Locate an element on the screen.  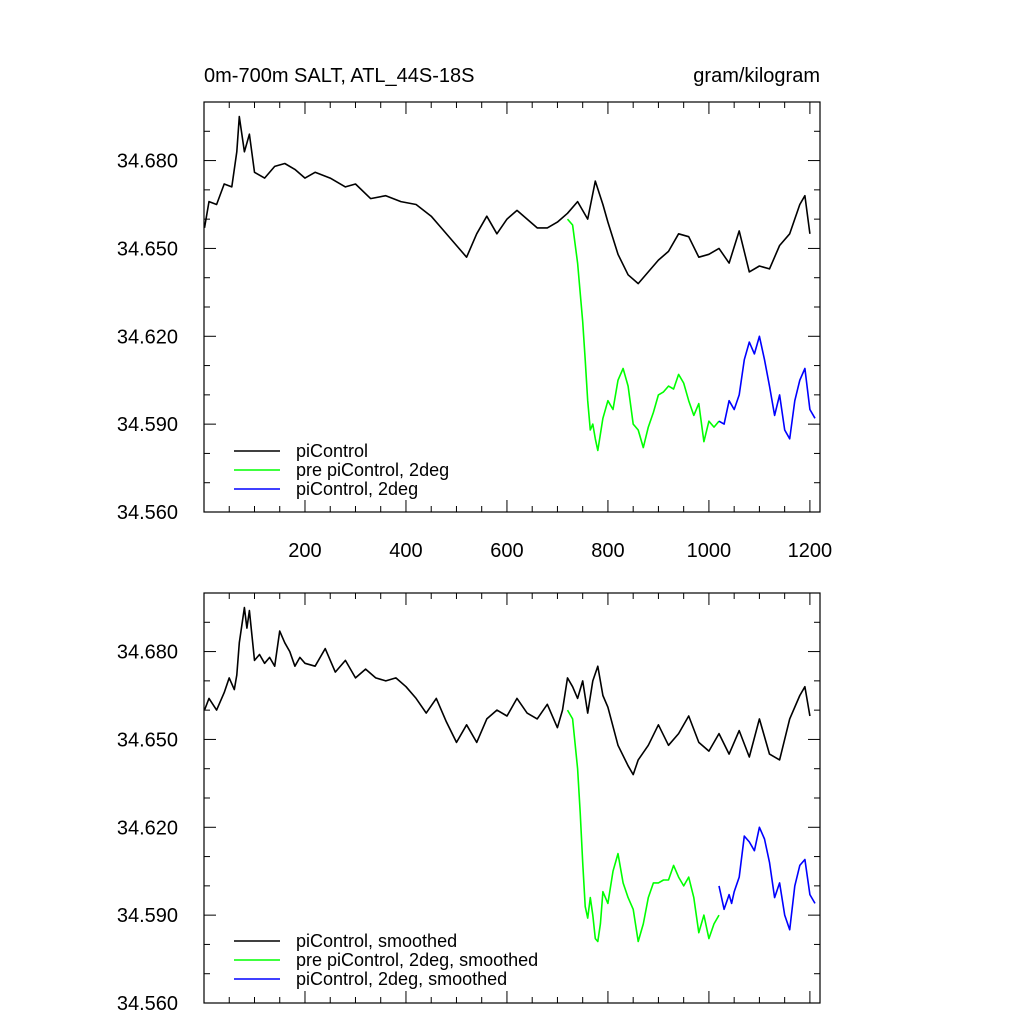
legend-label: pre piControl, 2deg, smoothed is located at coordinates (417, 960).